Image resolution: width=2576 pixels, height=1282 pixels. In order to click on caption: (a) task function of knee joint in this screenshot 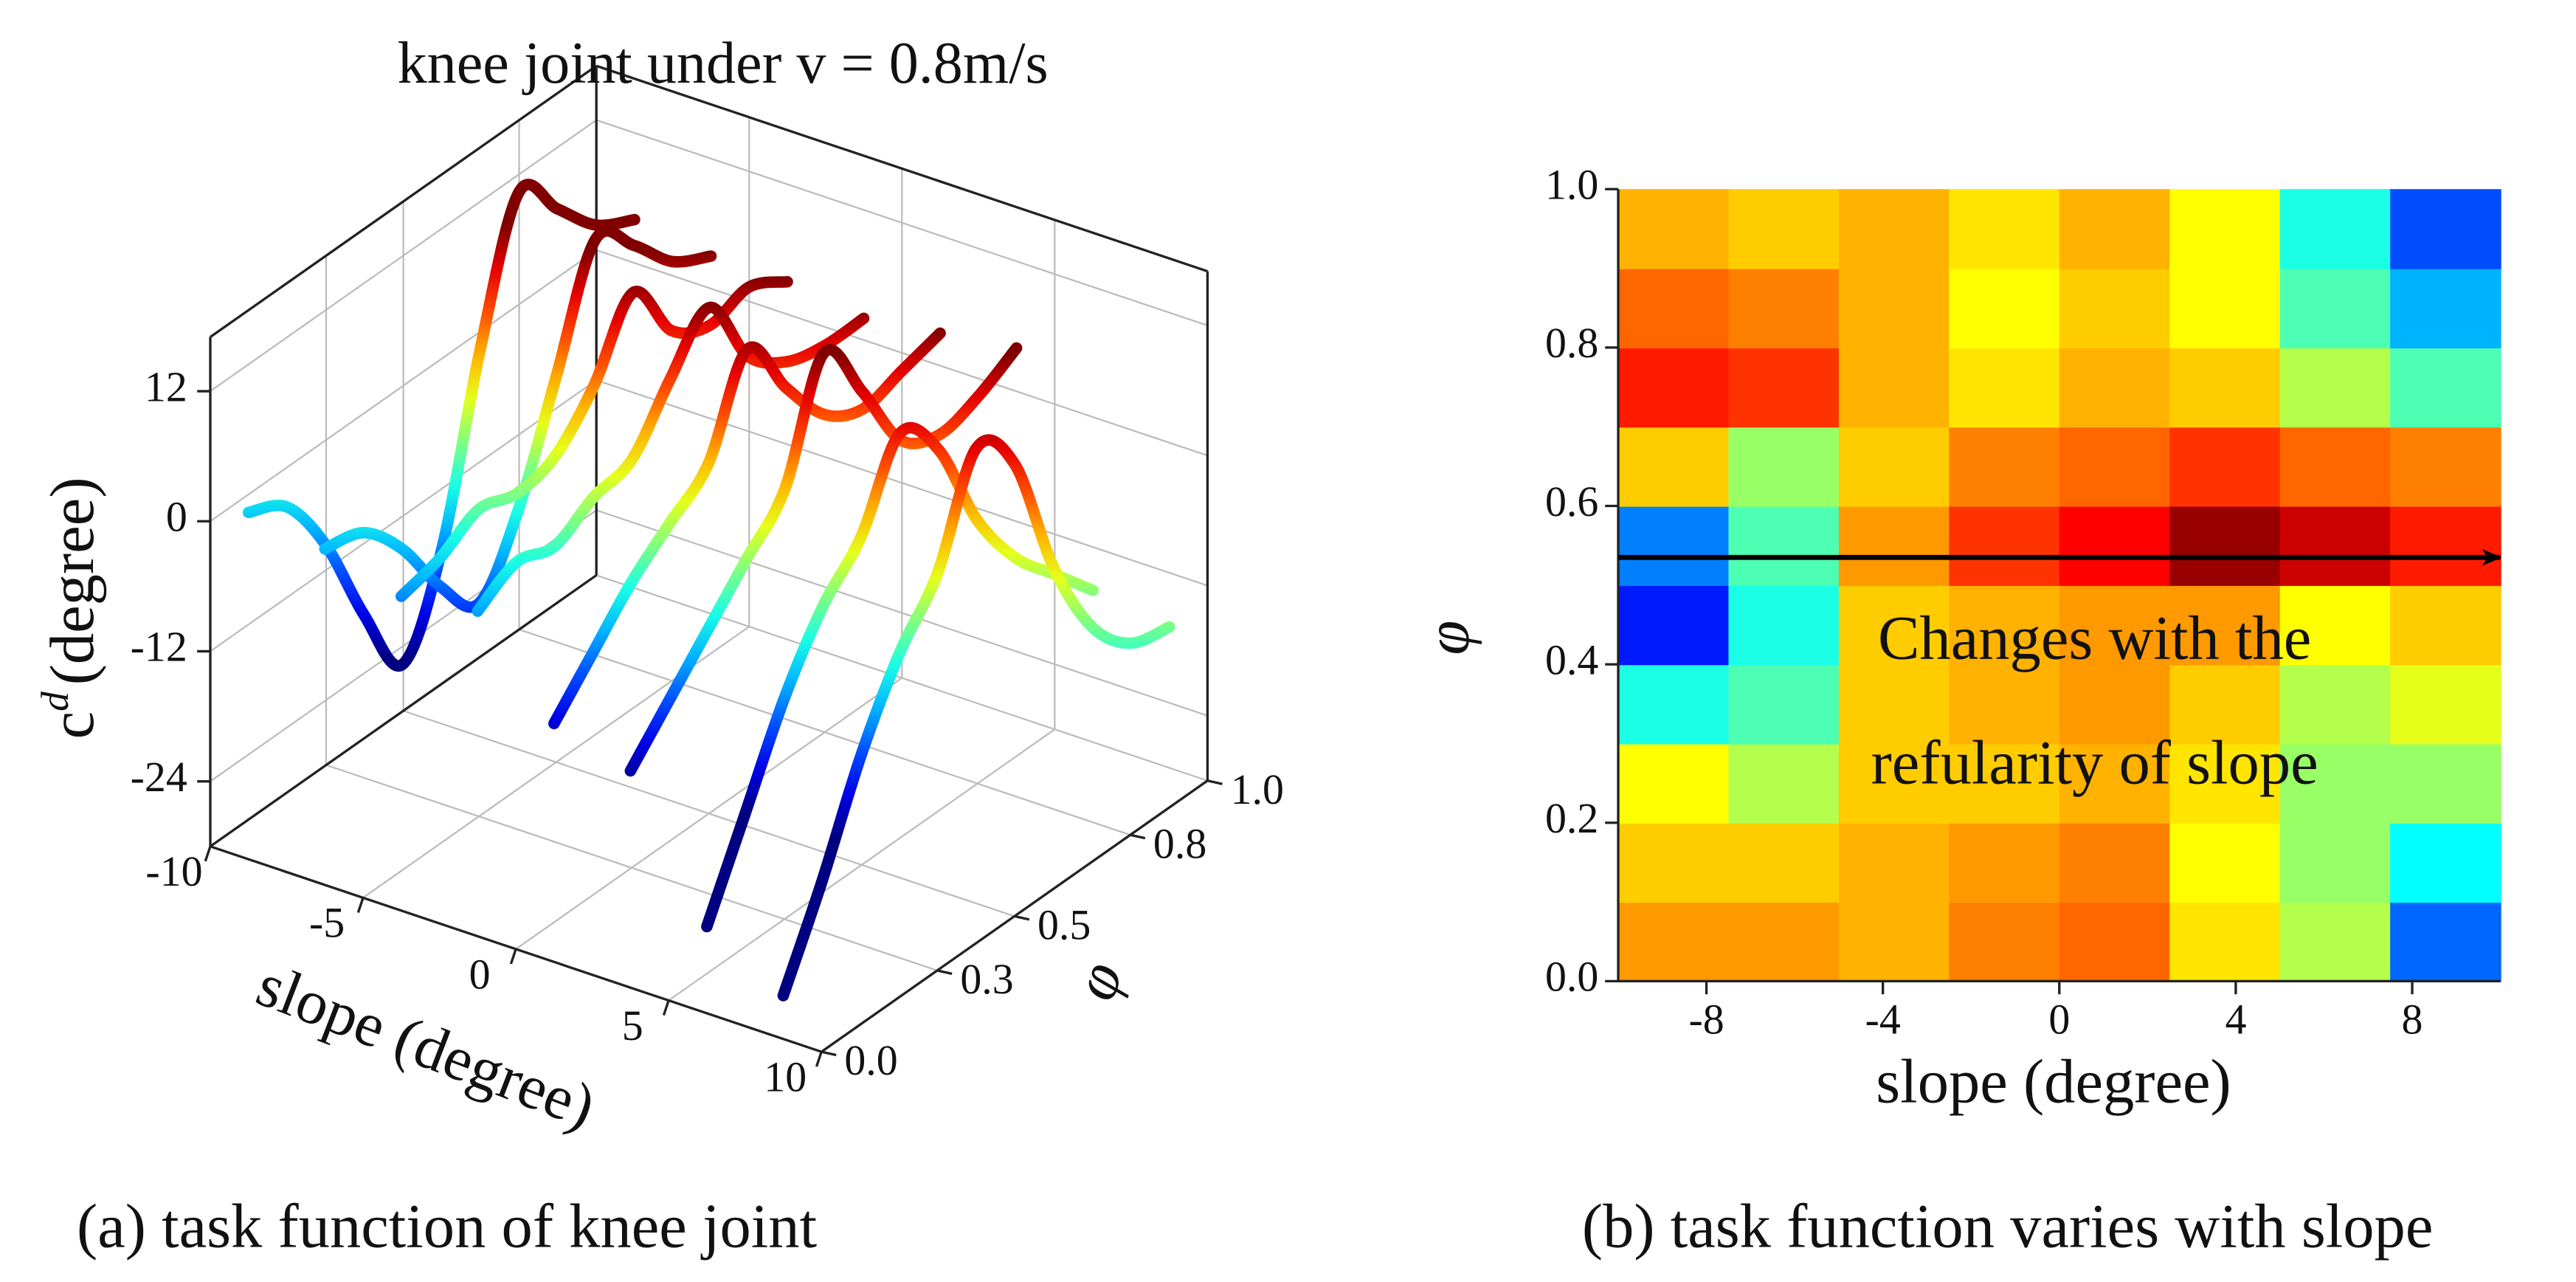, I will do `click(447, 1226)`.